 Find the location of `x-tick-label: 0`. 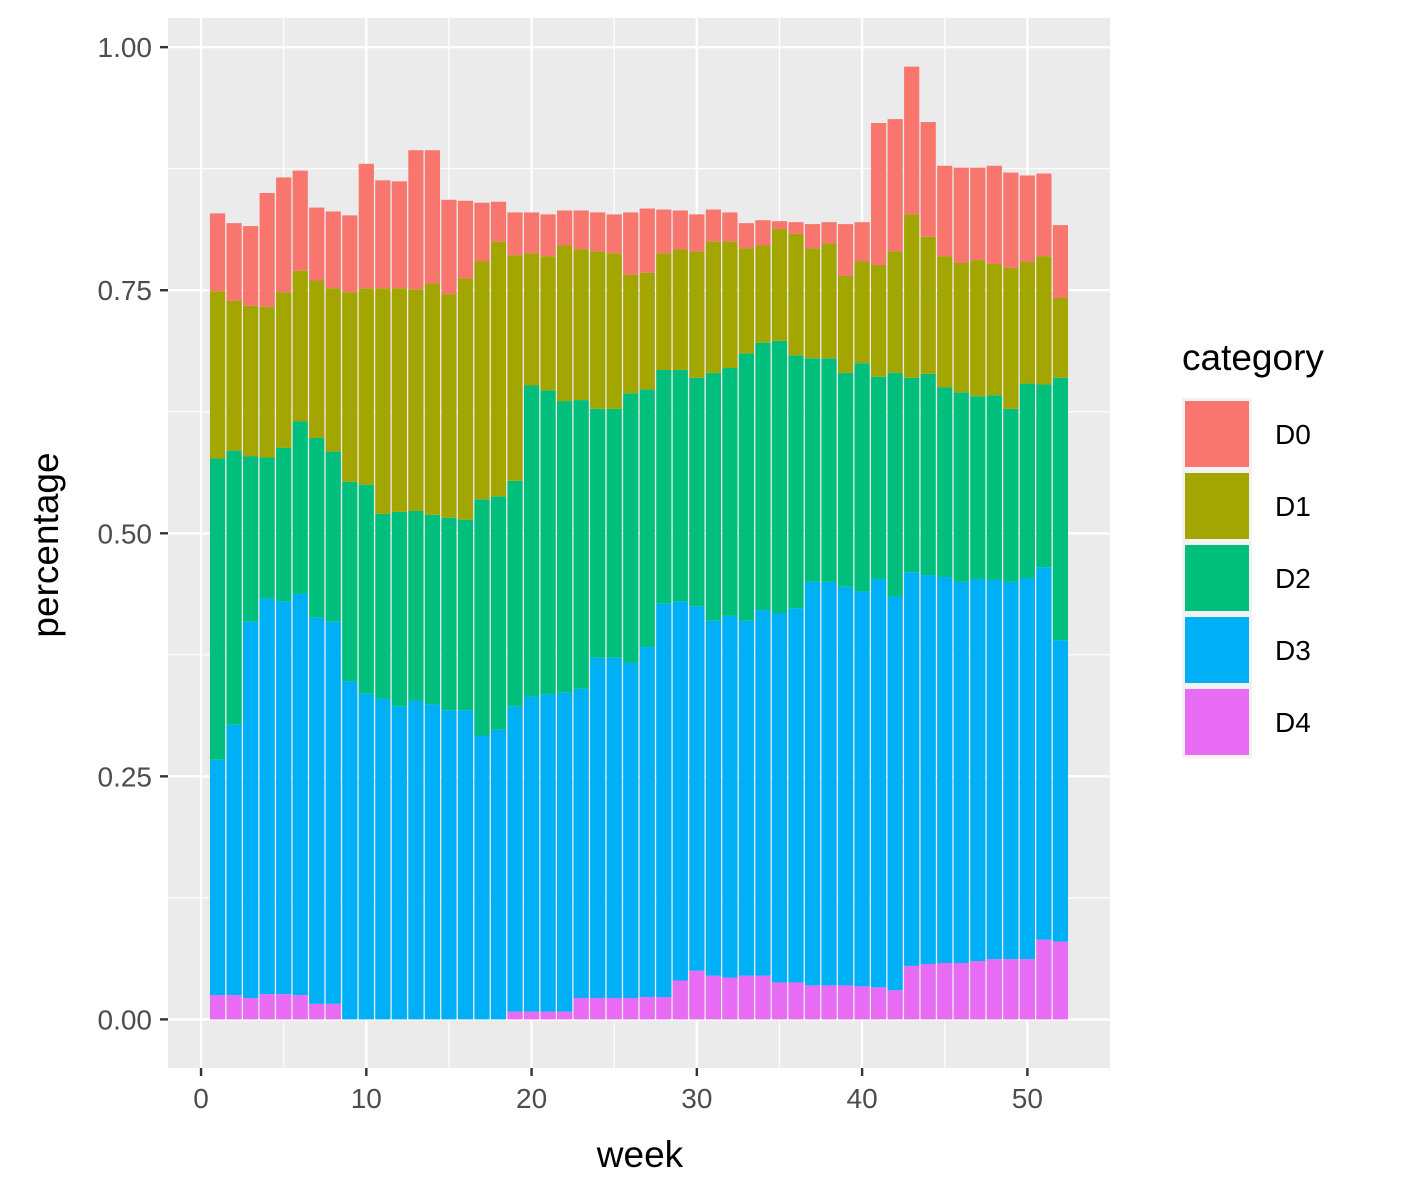

x-tick-label: 0 is located at coordinates (201, 1098).